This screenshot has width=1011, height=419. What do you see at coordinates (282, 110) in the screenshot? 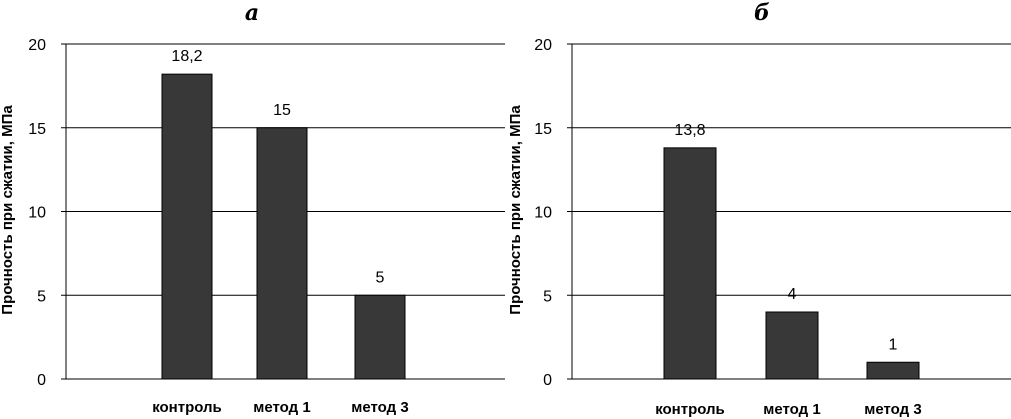
I see `data-label: 15` at bounding box center [282, 110].